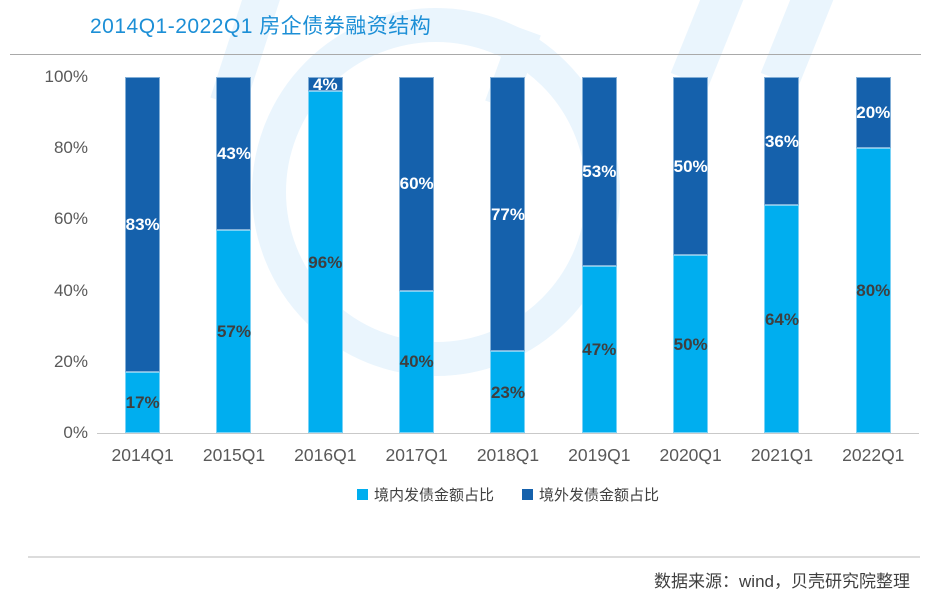 The image size is (929, 609). What do you see at coordinates (465, 54) in the screenshot?
I see `title-divider` at bounding box center [465, 54].